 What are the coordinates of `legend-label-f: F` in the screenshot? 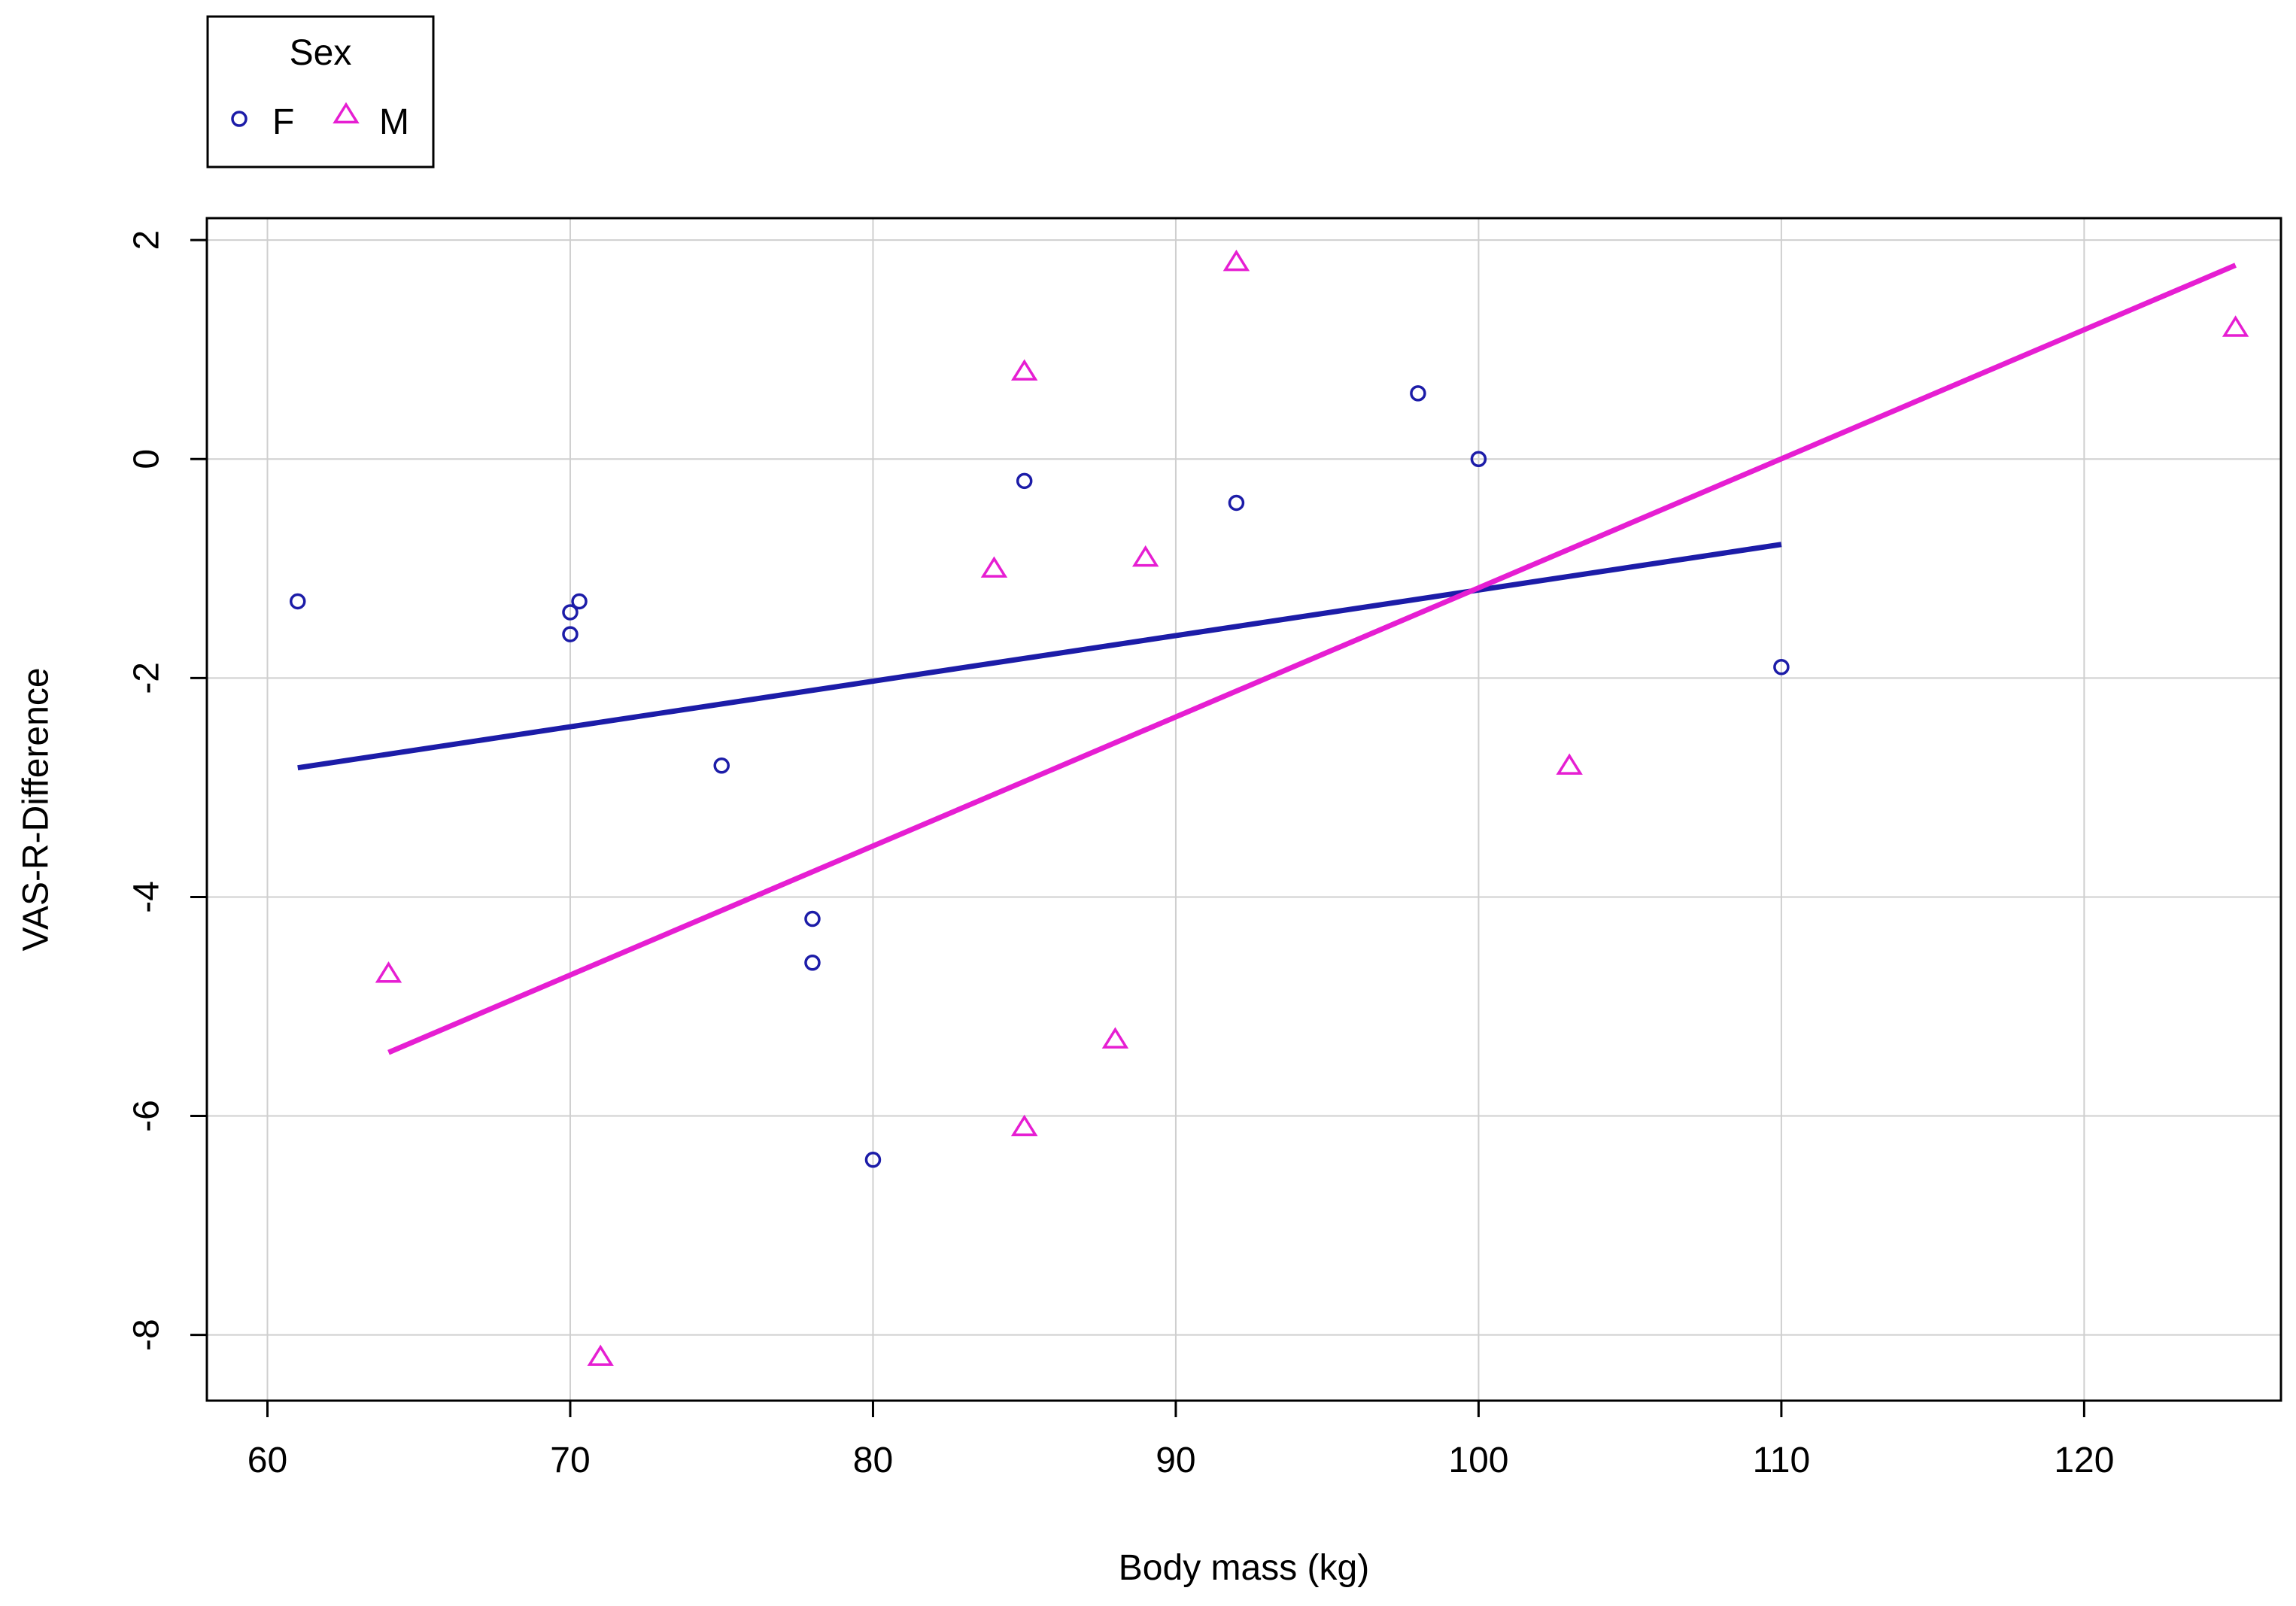 It's located at (283, 122).